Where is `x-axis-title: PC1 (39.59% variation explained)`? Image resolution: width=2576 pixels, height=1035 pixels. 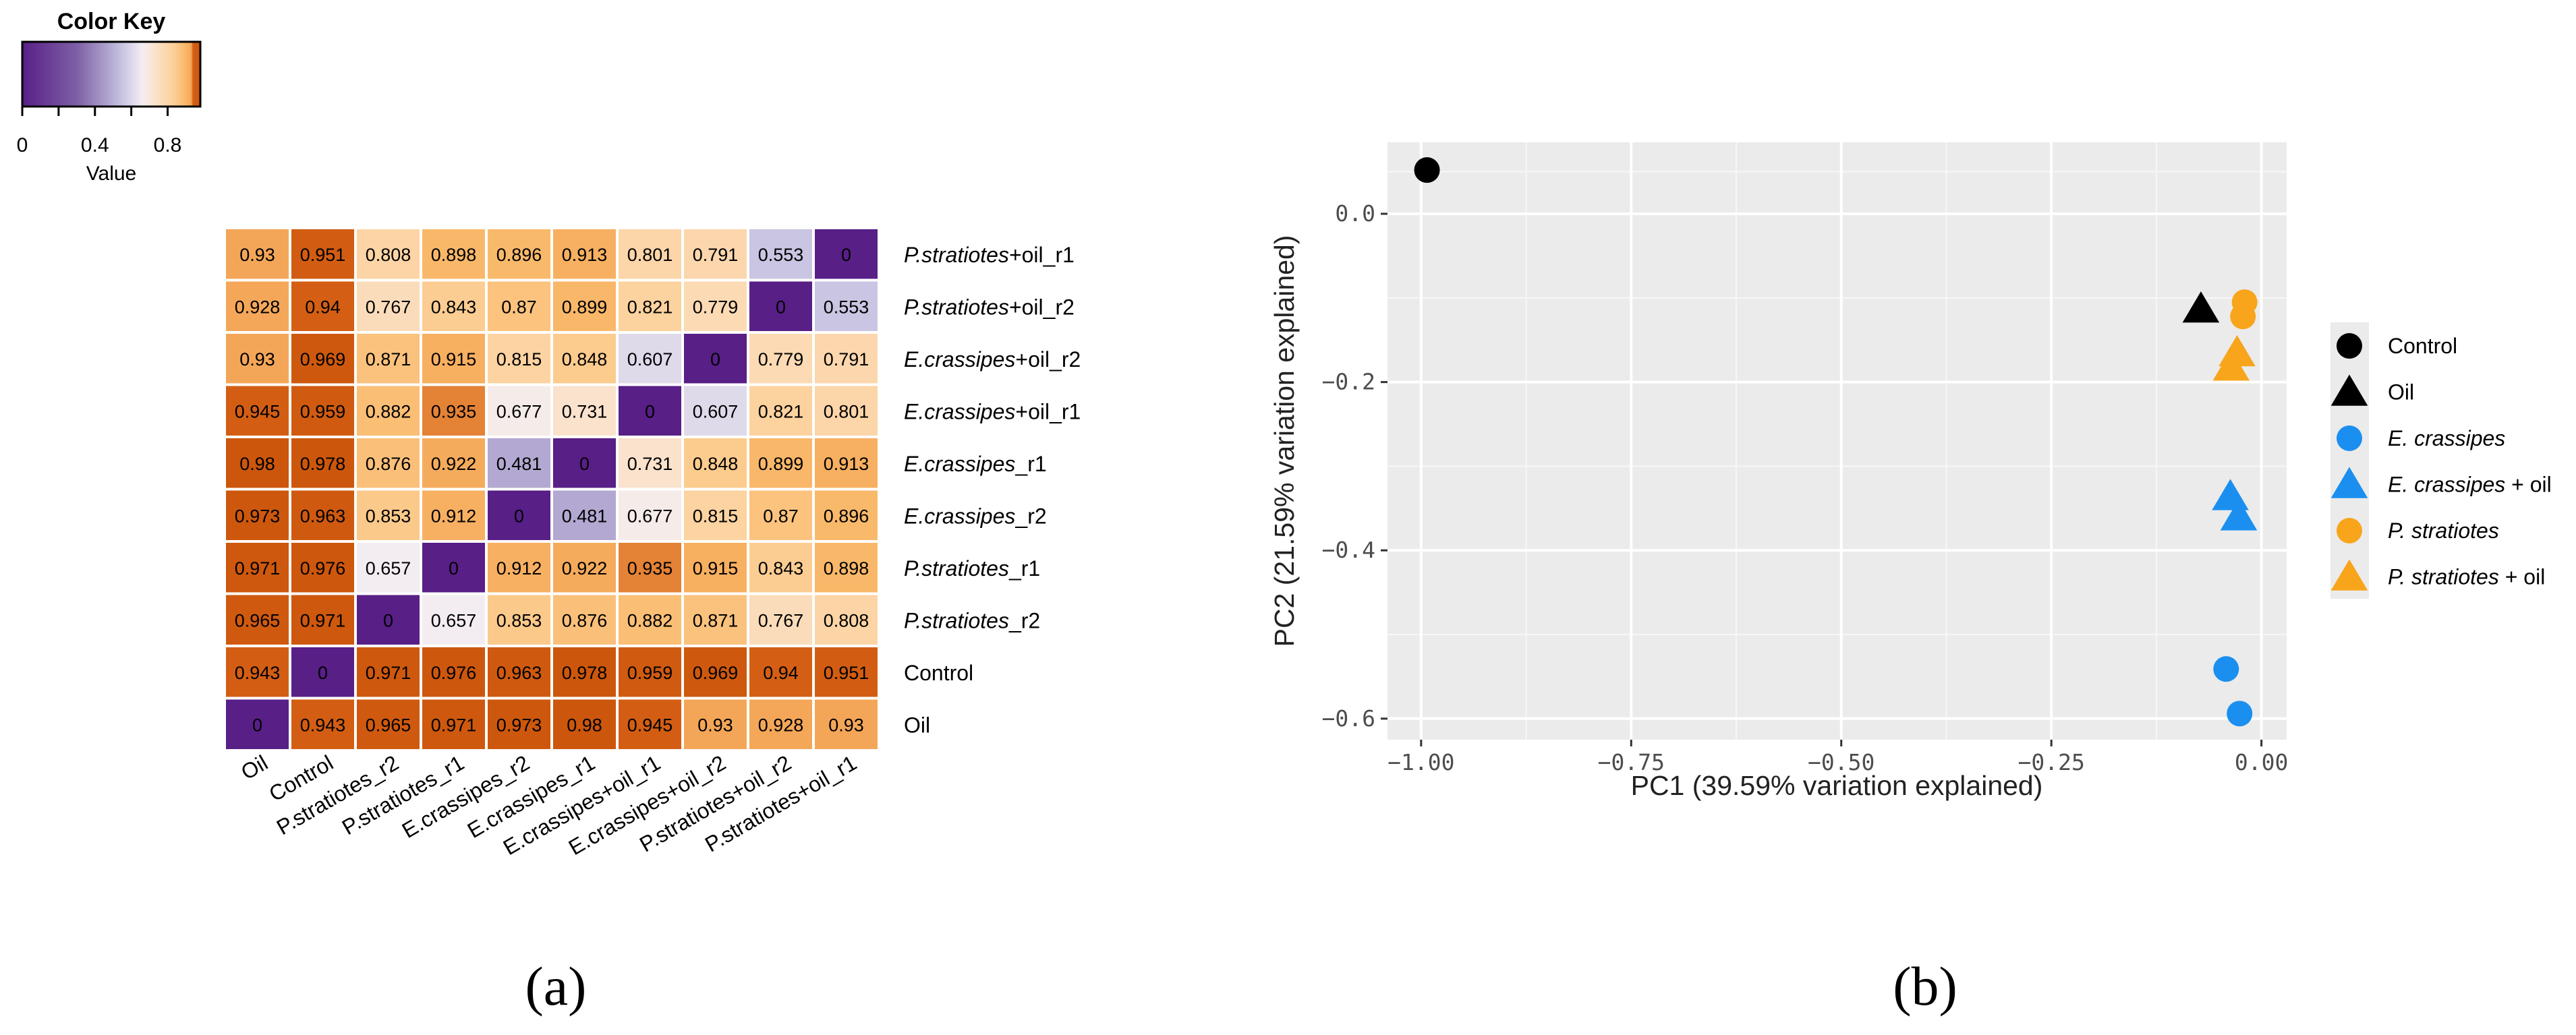 x-axis-title: PC1 (39.59% variation explained) is located at coordinates (1837, 785).